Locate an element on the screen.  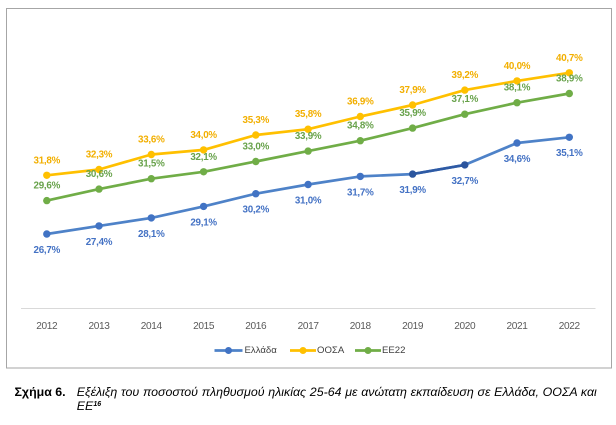
svg-text: 29,1% is located at coordinates (203, 222).